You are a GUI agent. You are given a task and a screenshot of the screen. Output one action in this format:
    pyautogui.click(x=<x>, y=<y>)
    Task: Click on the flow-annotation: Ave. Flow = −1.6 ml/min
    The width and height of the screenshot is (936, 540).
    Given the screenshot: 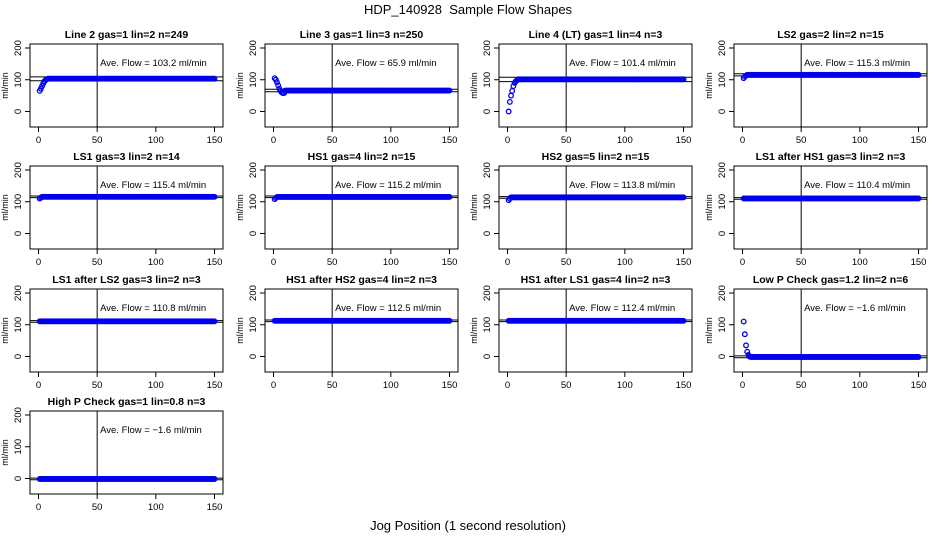 What is the action you would take?
    pyautogui.click(x=151, y=430)
    